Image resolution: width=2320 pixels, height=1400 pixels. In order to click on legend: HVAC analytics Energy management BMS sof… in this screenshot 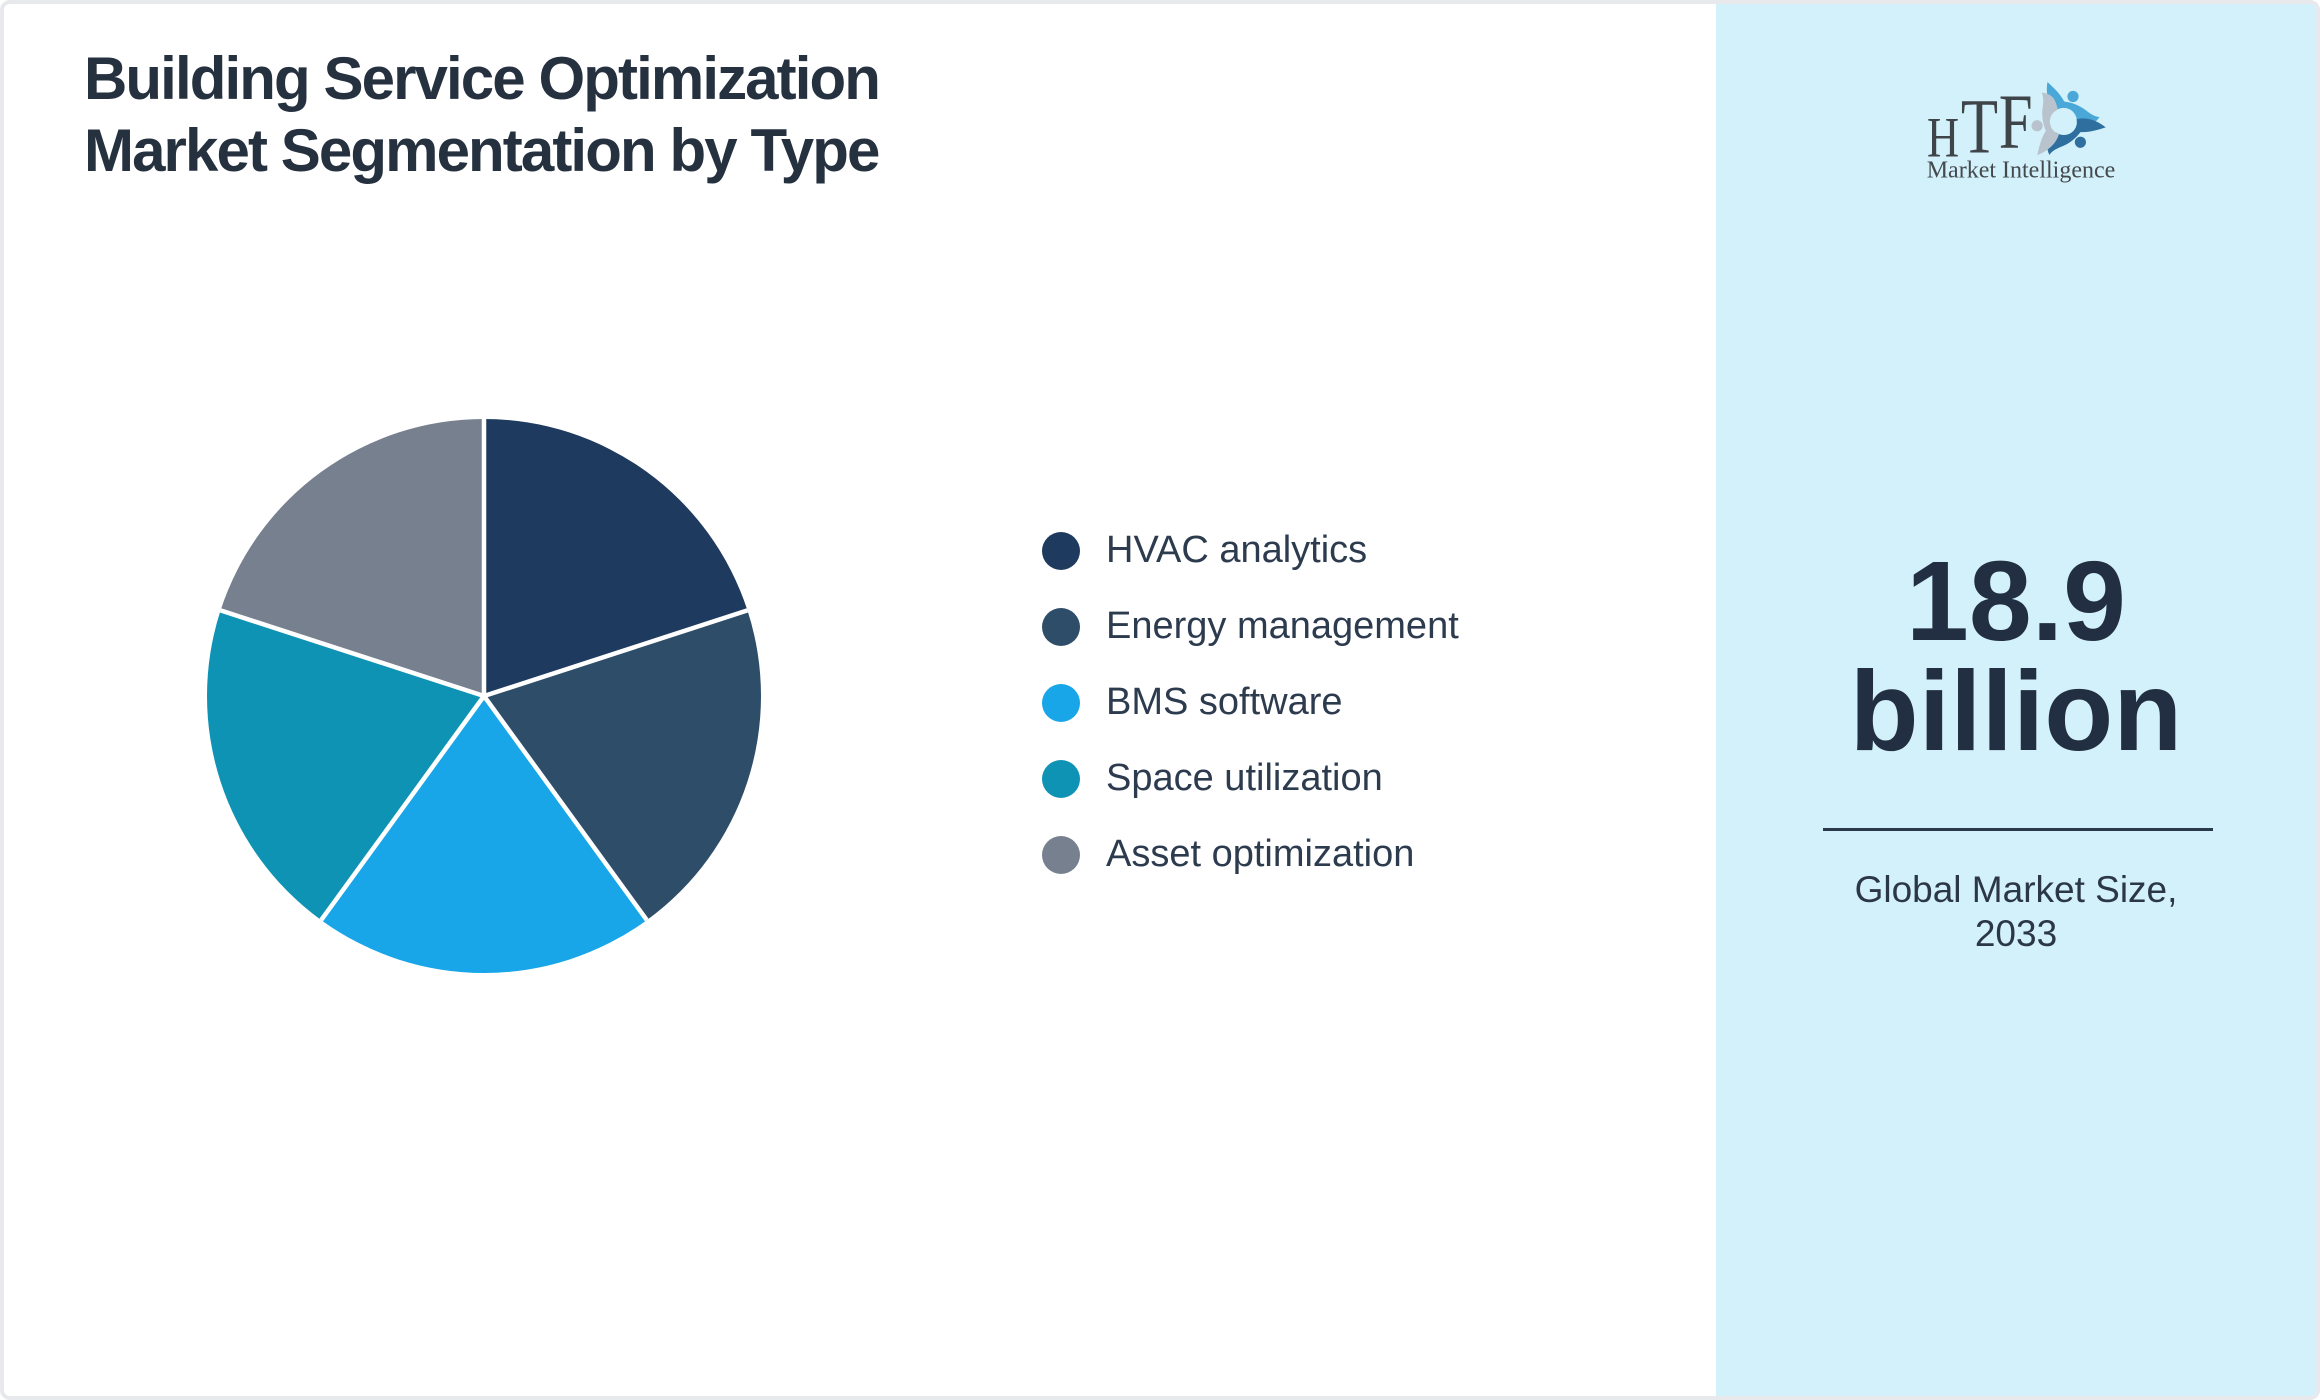, I will do `click(1250, 703)`.